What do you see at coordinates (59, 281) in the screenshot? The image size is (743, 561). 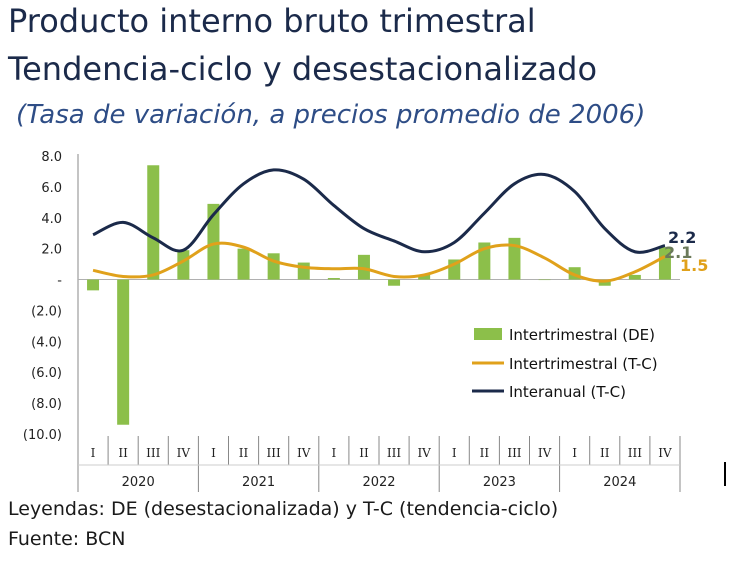 I see `y-tick-label: -` at bounding box center [59, 281].